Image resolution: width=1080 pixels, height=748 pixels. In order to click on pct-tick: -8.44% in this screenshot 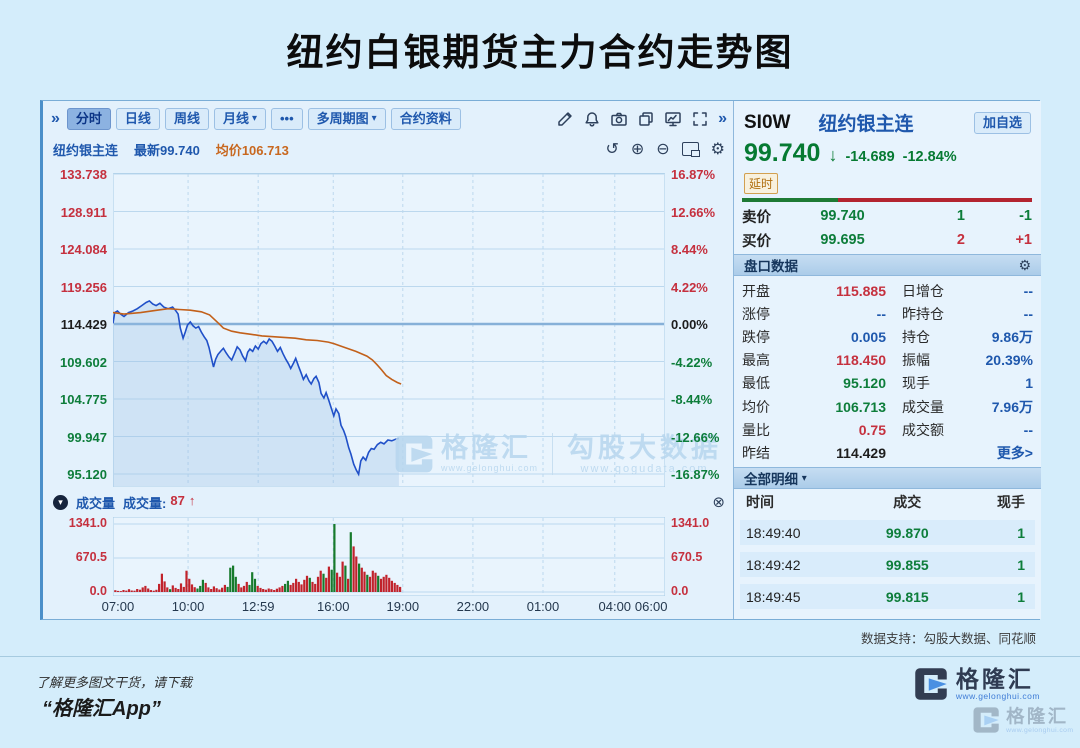, I will do `click(692, 399)`.